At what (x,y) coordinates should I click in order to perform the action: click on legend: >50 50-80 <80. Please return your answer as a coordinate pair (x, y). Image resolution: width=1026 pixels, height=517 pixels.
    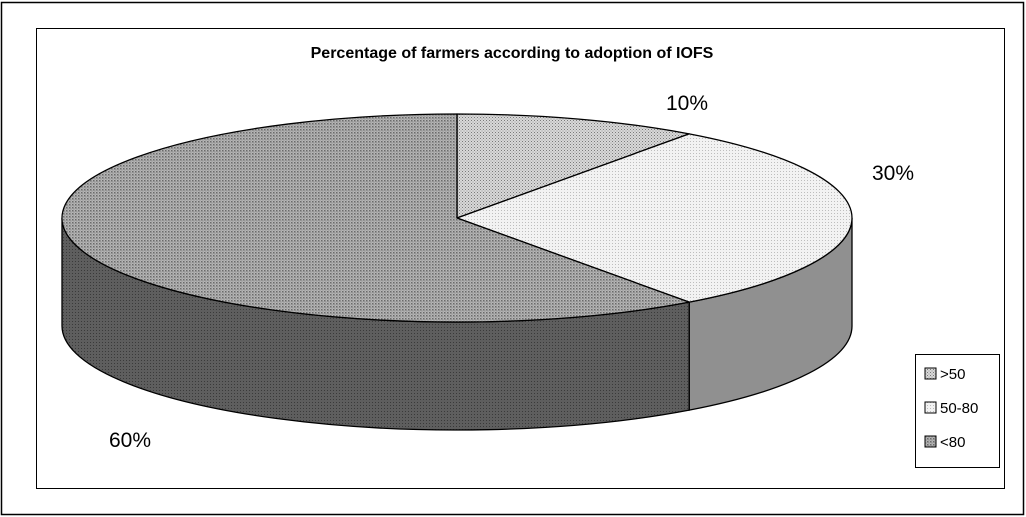
    Looking at the image, I should click on (957, 411).